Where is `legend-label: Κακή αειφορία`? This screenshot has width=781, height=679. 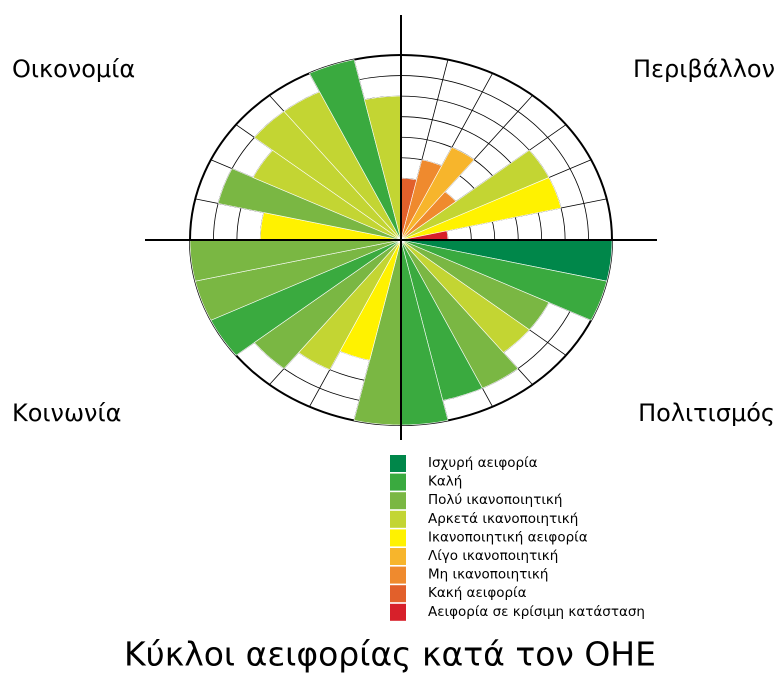 legend-label: Κακή αειφορία is located at coordinates (477, 593).